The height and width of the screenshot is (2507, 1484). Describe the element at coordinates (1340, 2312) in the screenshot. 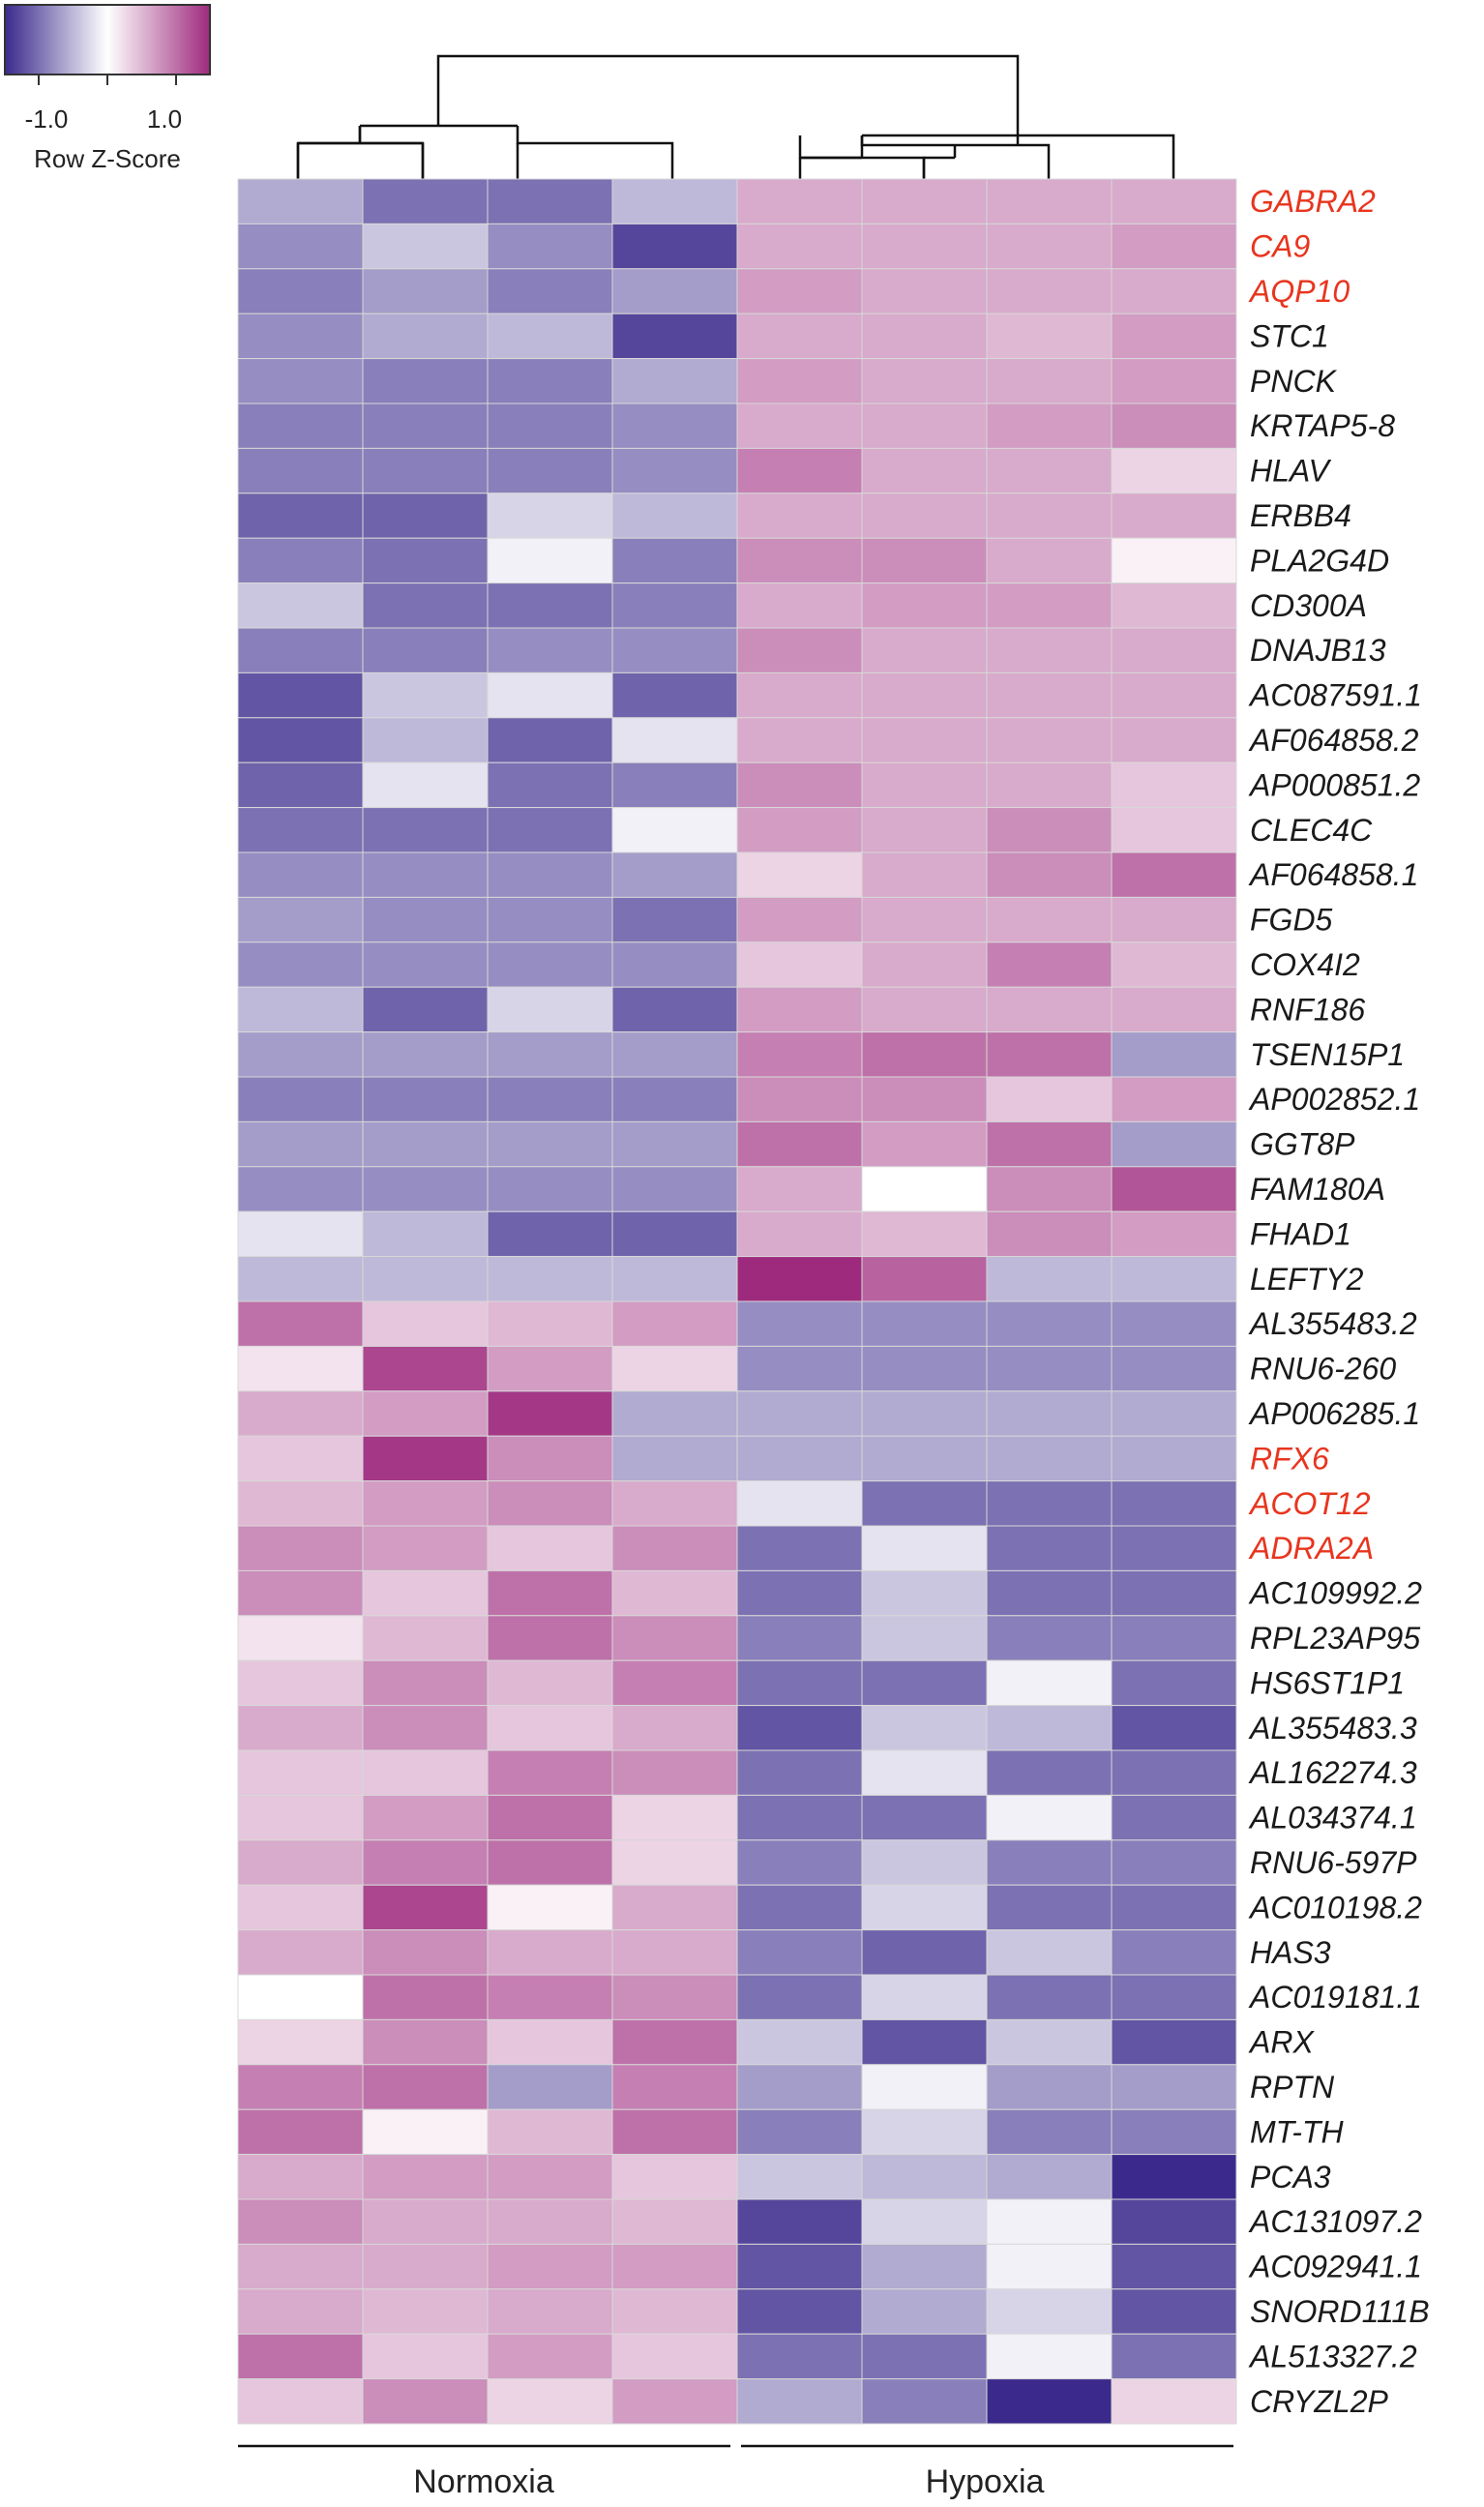

I see `row-label-gene: SNORD111B` at that location.